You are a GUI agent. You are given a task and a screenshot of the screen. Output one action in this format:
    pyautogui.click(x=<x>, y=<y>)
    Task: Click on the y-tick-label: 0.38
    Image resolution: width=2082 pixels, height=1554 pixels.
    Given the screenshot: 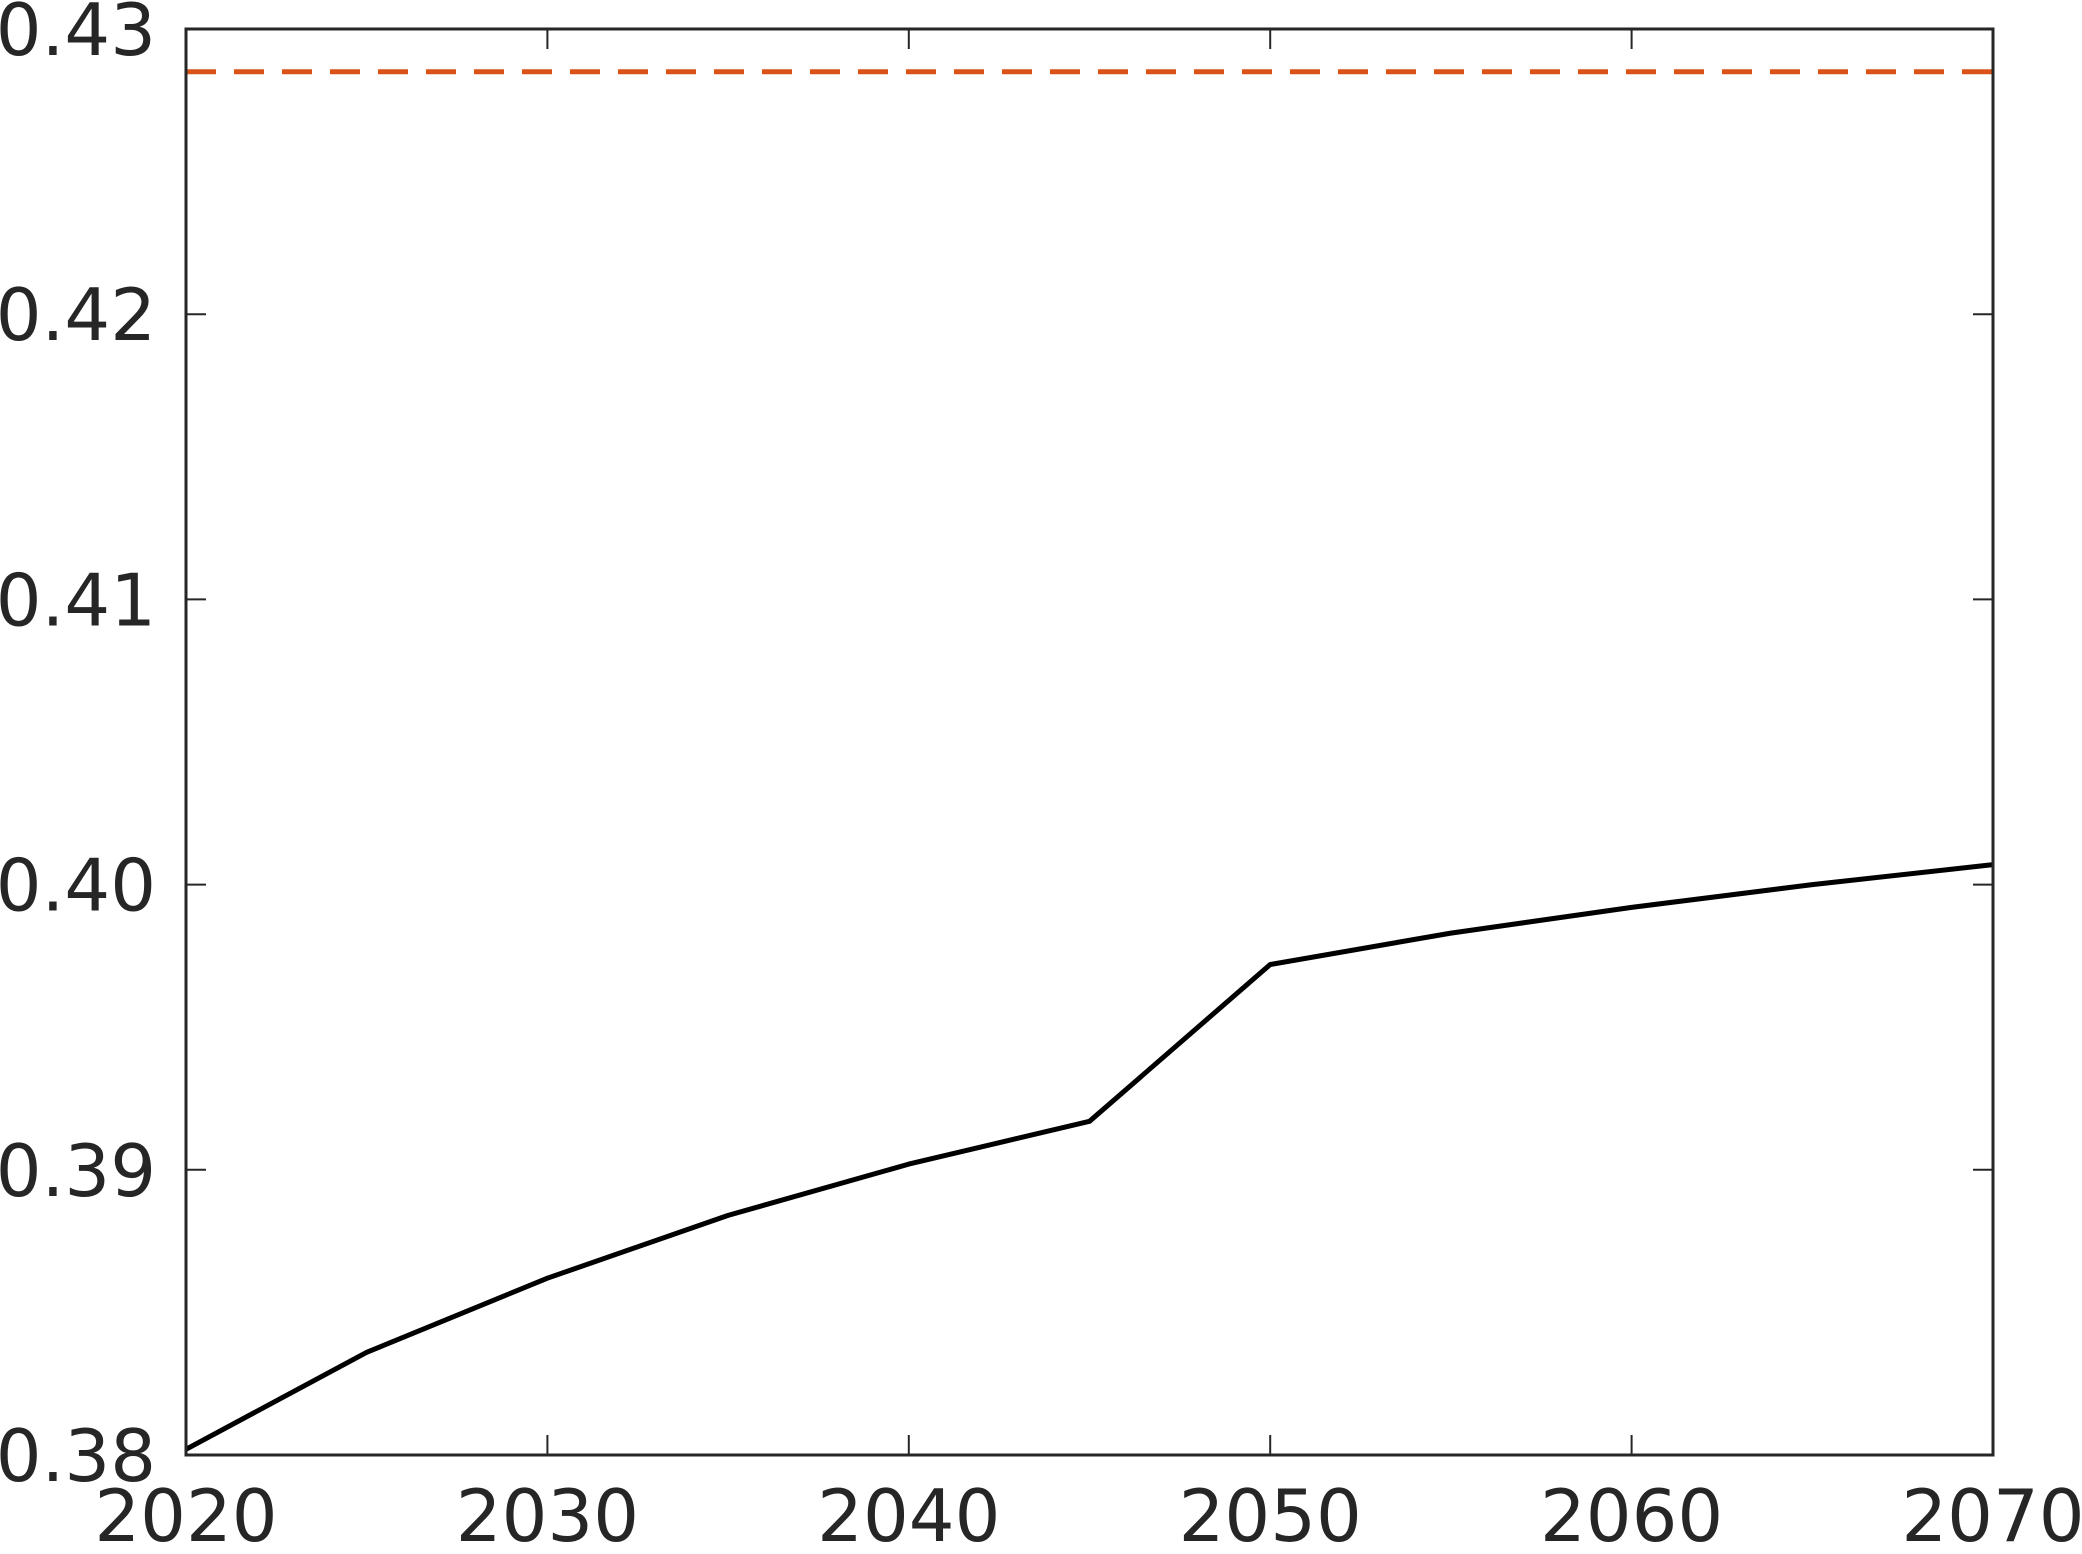 What is the action you would take?
    pyautogui.click(x=78, y=1456)
    